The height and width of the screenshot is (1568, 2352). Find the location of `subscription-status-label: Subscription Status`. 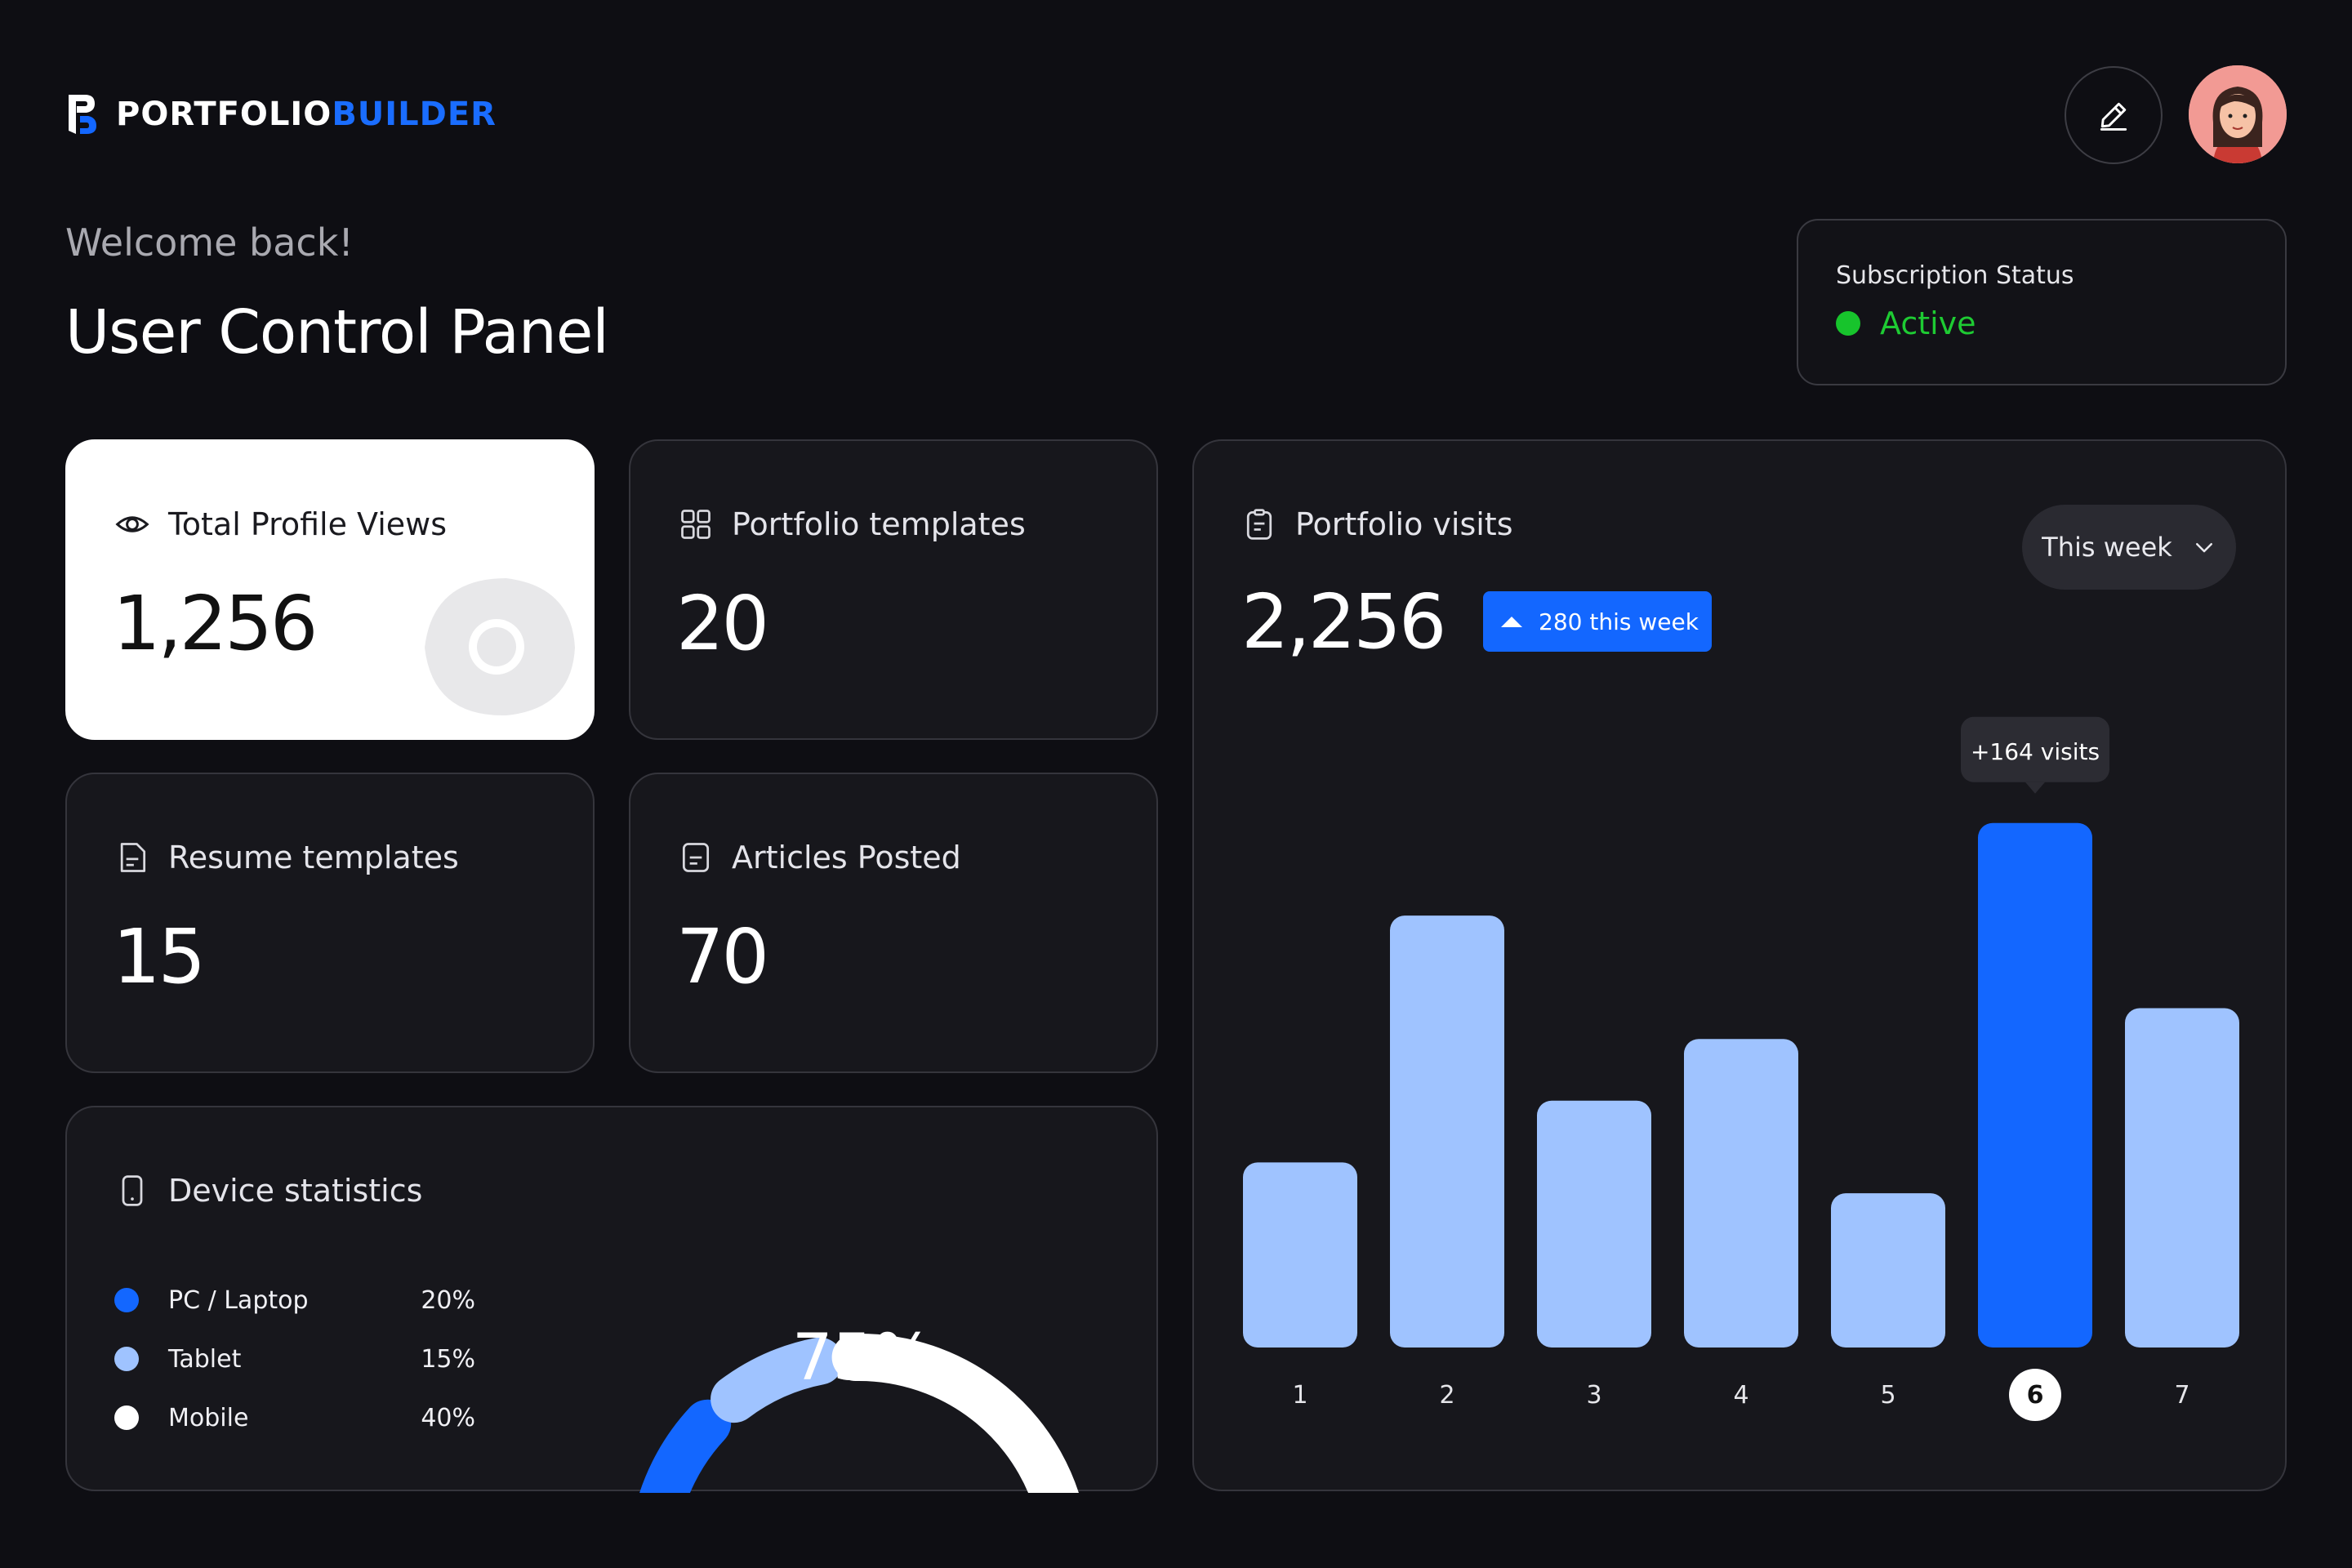

subscription-status-label: Subscription Status is located at coordinates (1955, 275).